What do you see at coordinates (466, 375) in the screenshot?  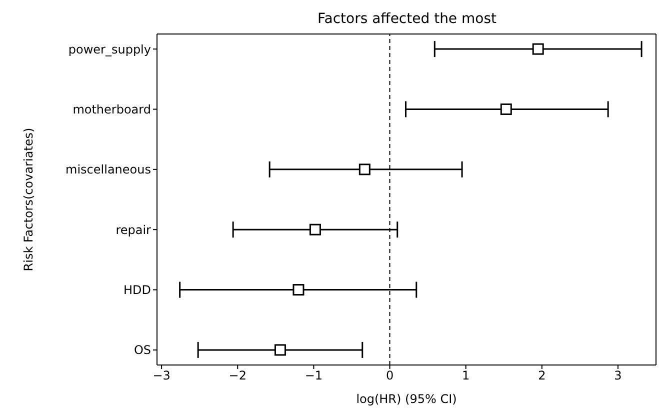 I see `x-tick-label: 1` at bounding box center [466, 375].